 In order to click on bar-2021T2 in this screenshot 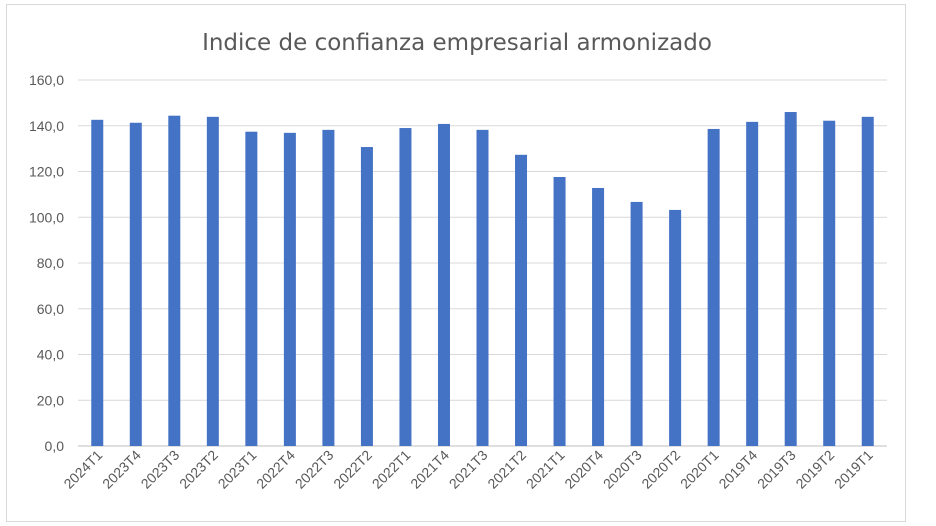, I will do `click(521, 300)`.